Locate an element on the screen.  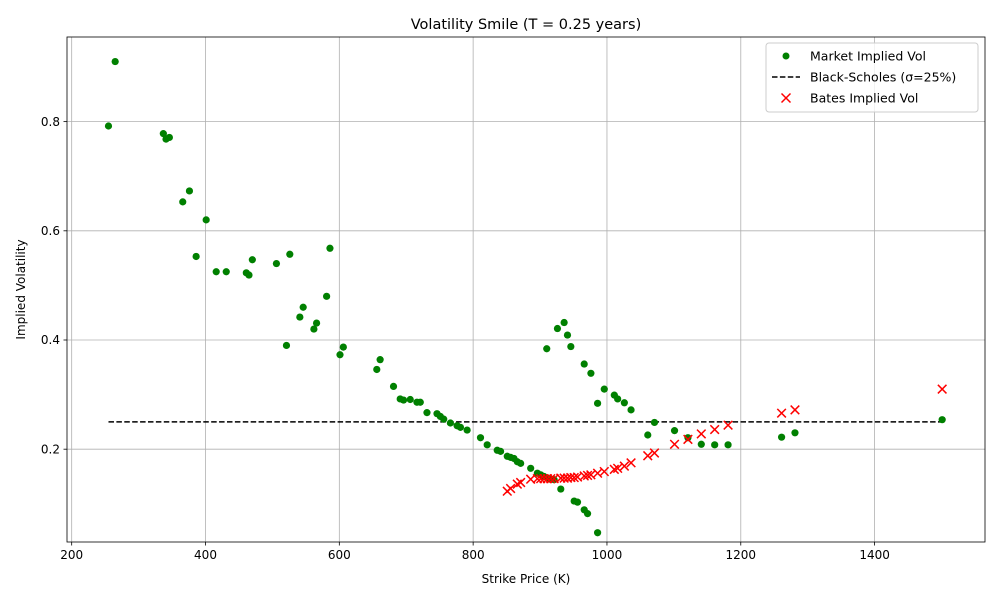
legend-label-black-scholes: Black-Scholes (σ=25%) is located at coordinates (883, 77).